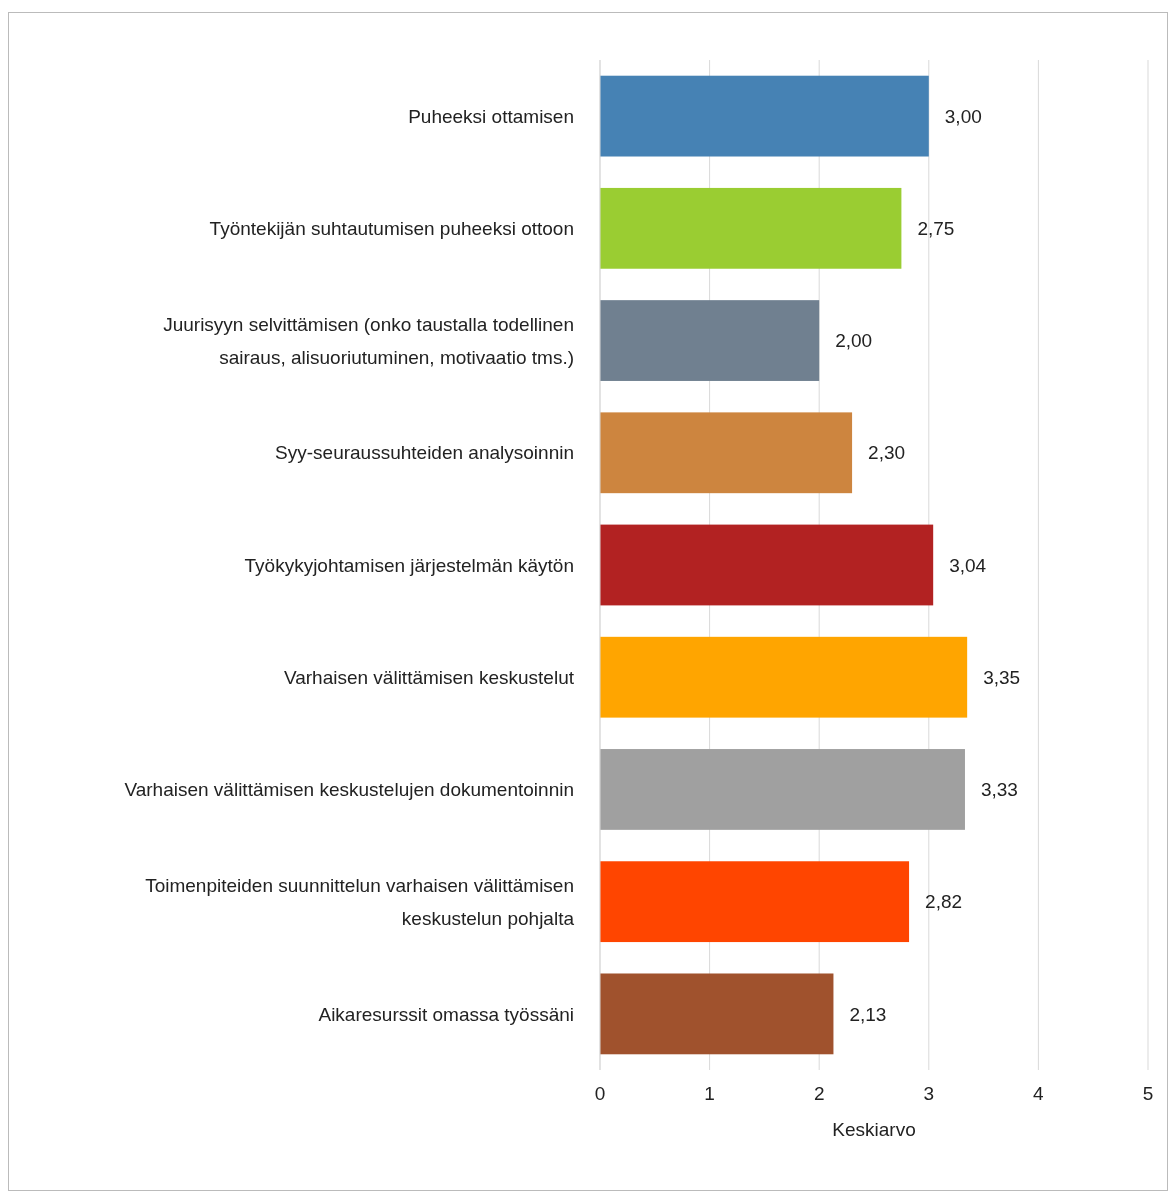 The image size is (1168, 1191). Describe the element at coordinates (1039, 1093) in the screenshot. I see `x-tick-label: 4` at that location.